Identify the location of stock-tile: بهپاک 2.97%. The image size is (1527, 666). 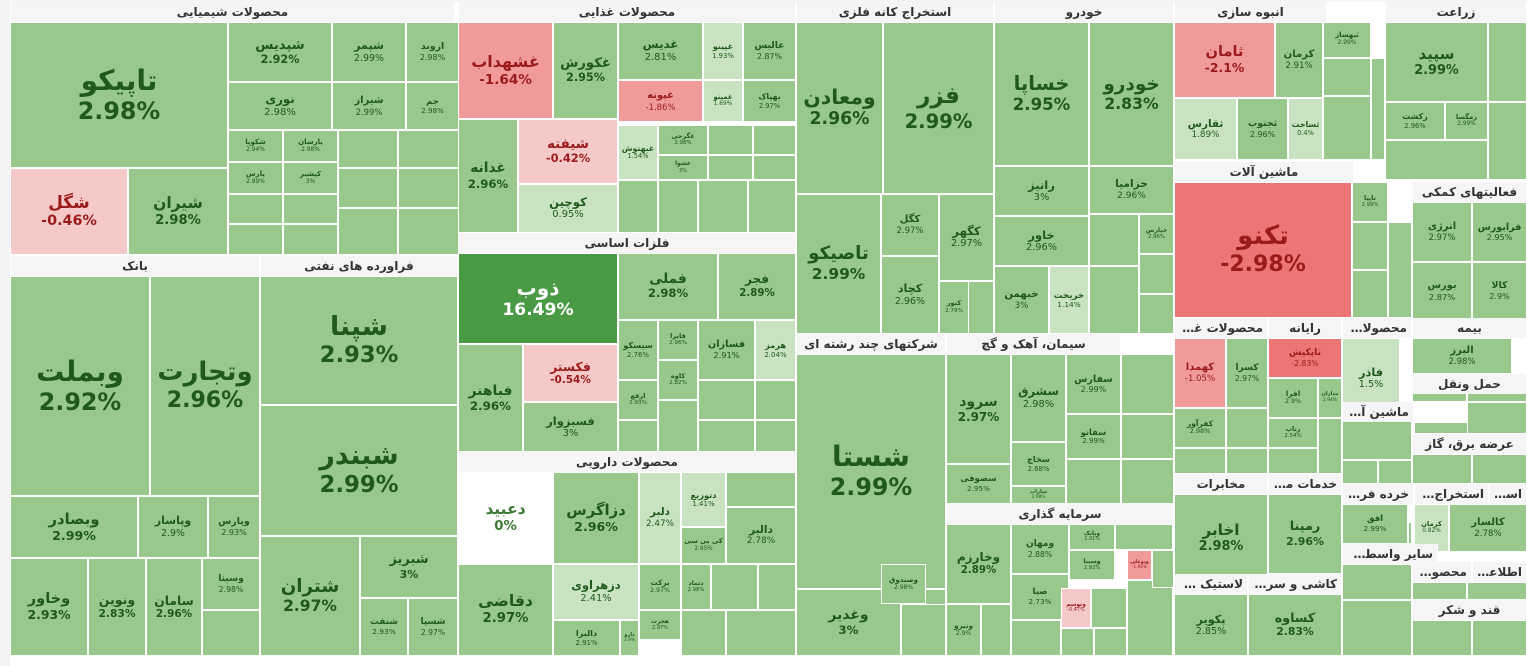
(769, 101).